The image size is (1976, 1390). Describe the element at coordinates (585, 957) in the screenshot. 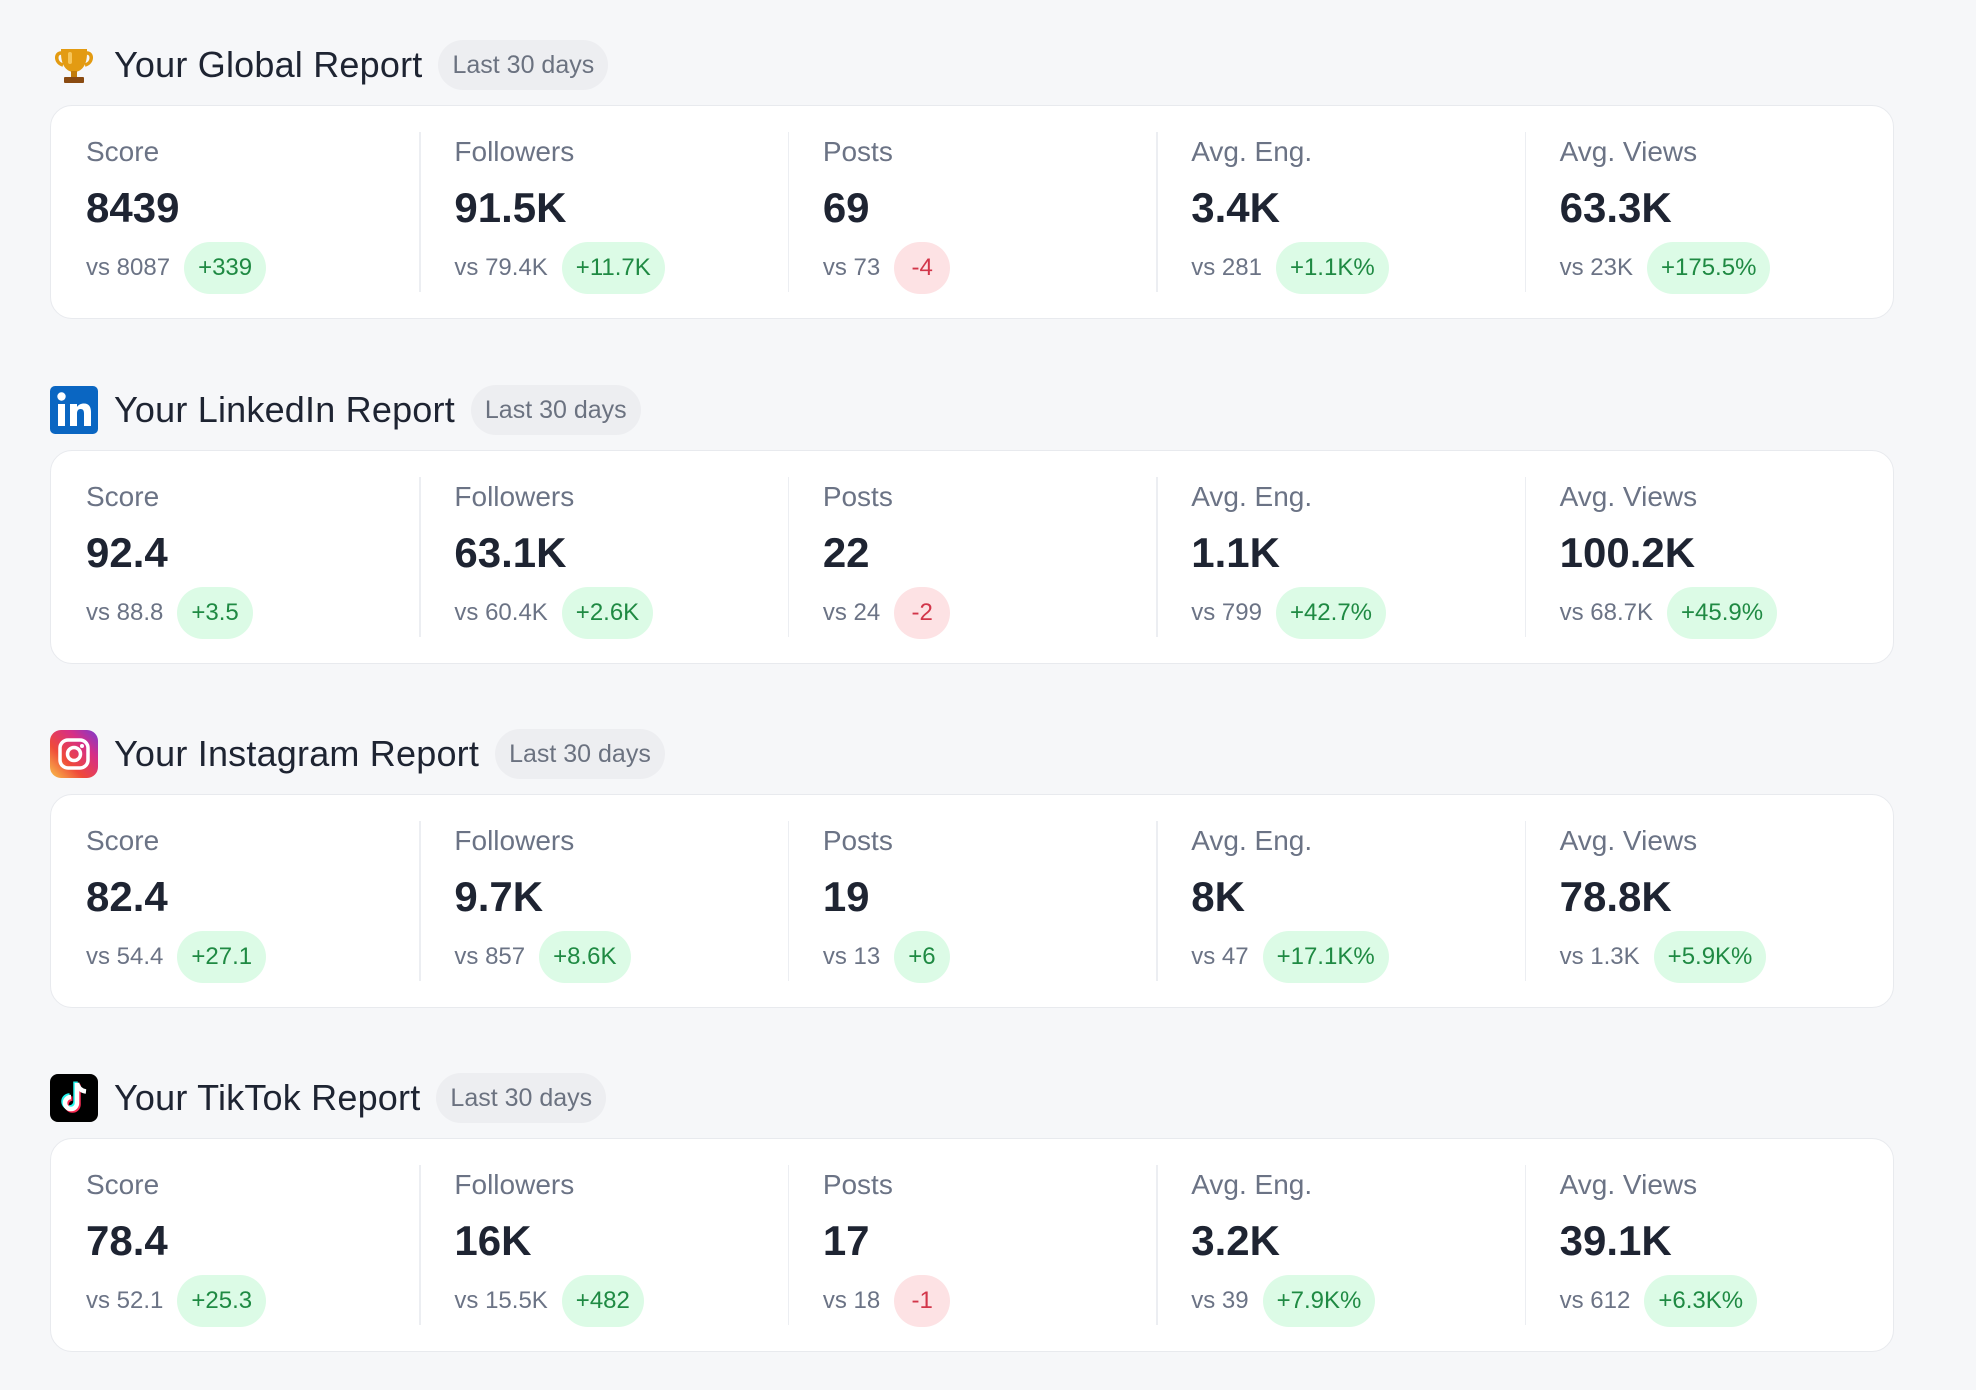

I see `delta-badge-positive: +8.6K` at that location.